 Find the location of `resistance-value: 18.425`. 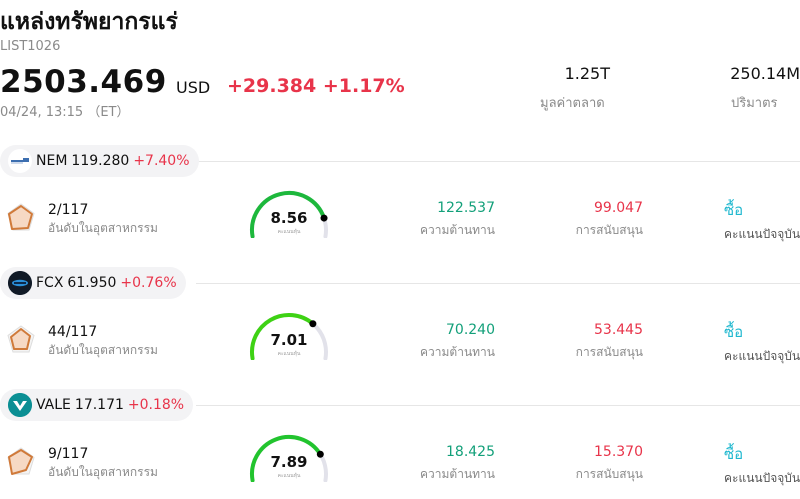

resistance-value: 18.425 is located at coordinates (470, 452).